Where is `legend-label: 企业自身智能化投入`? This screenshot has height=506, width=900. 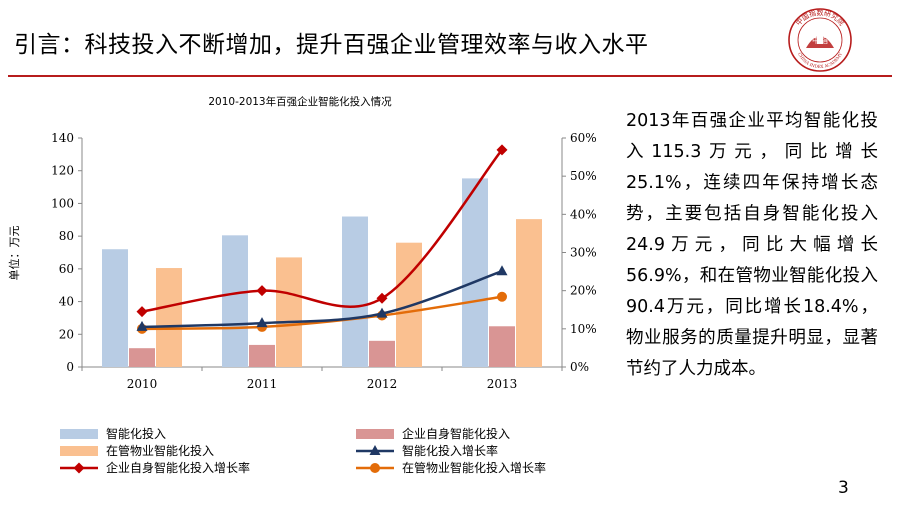
legend-label: 企业自身智能化投入 is located at coordinates (456, 433).